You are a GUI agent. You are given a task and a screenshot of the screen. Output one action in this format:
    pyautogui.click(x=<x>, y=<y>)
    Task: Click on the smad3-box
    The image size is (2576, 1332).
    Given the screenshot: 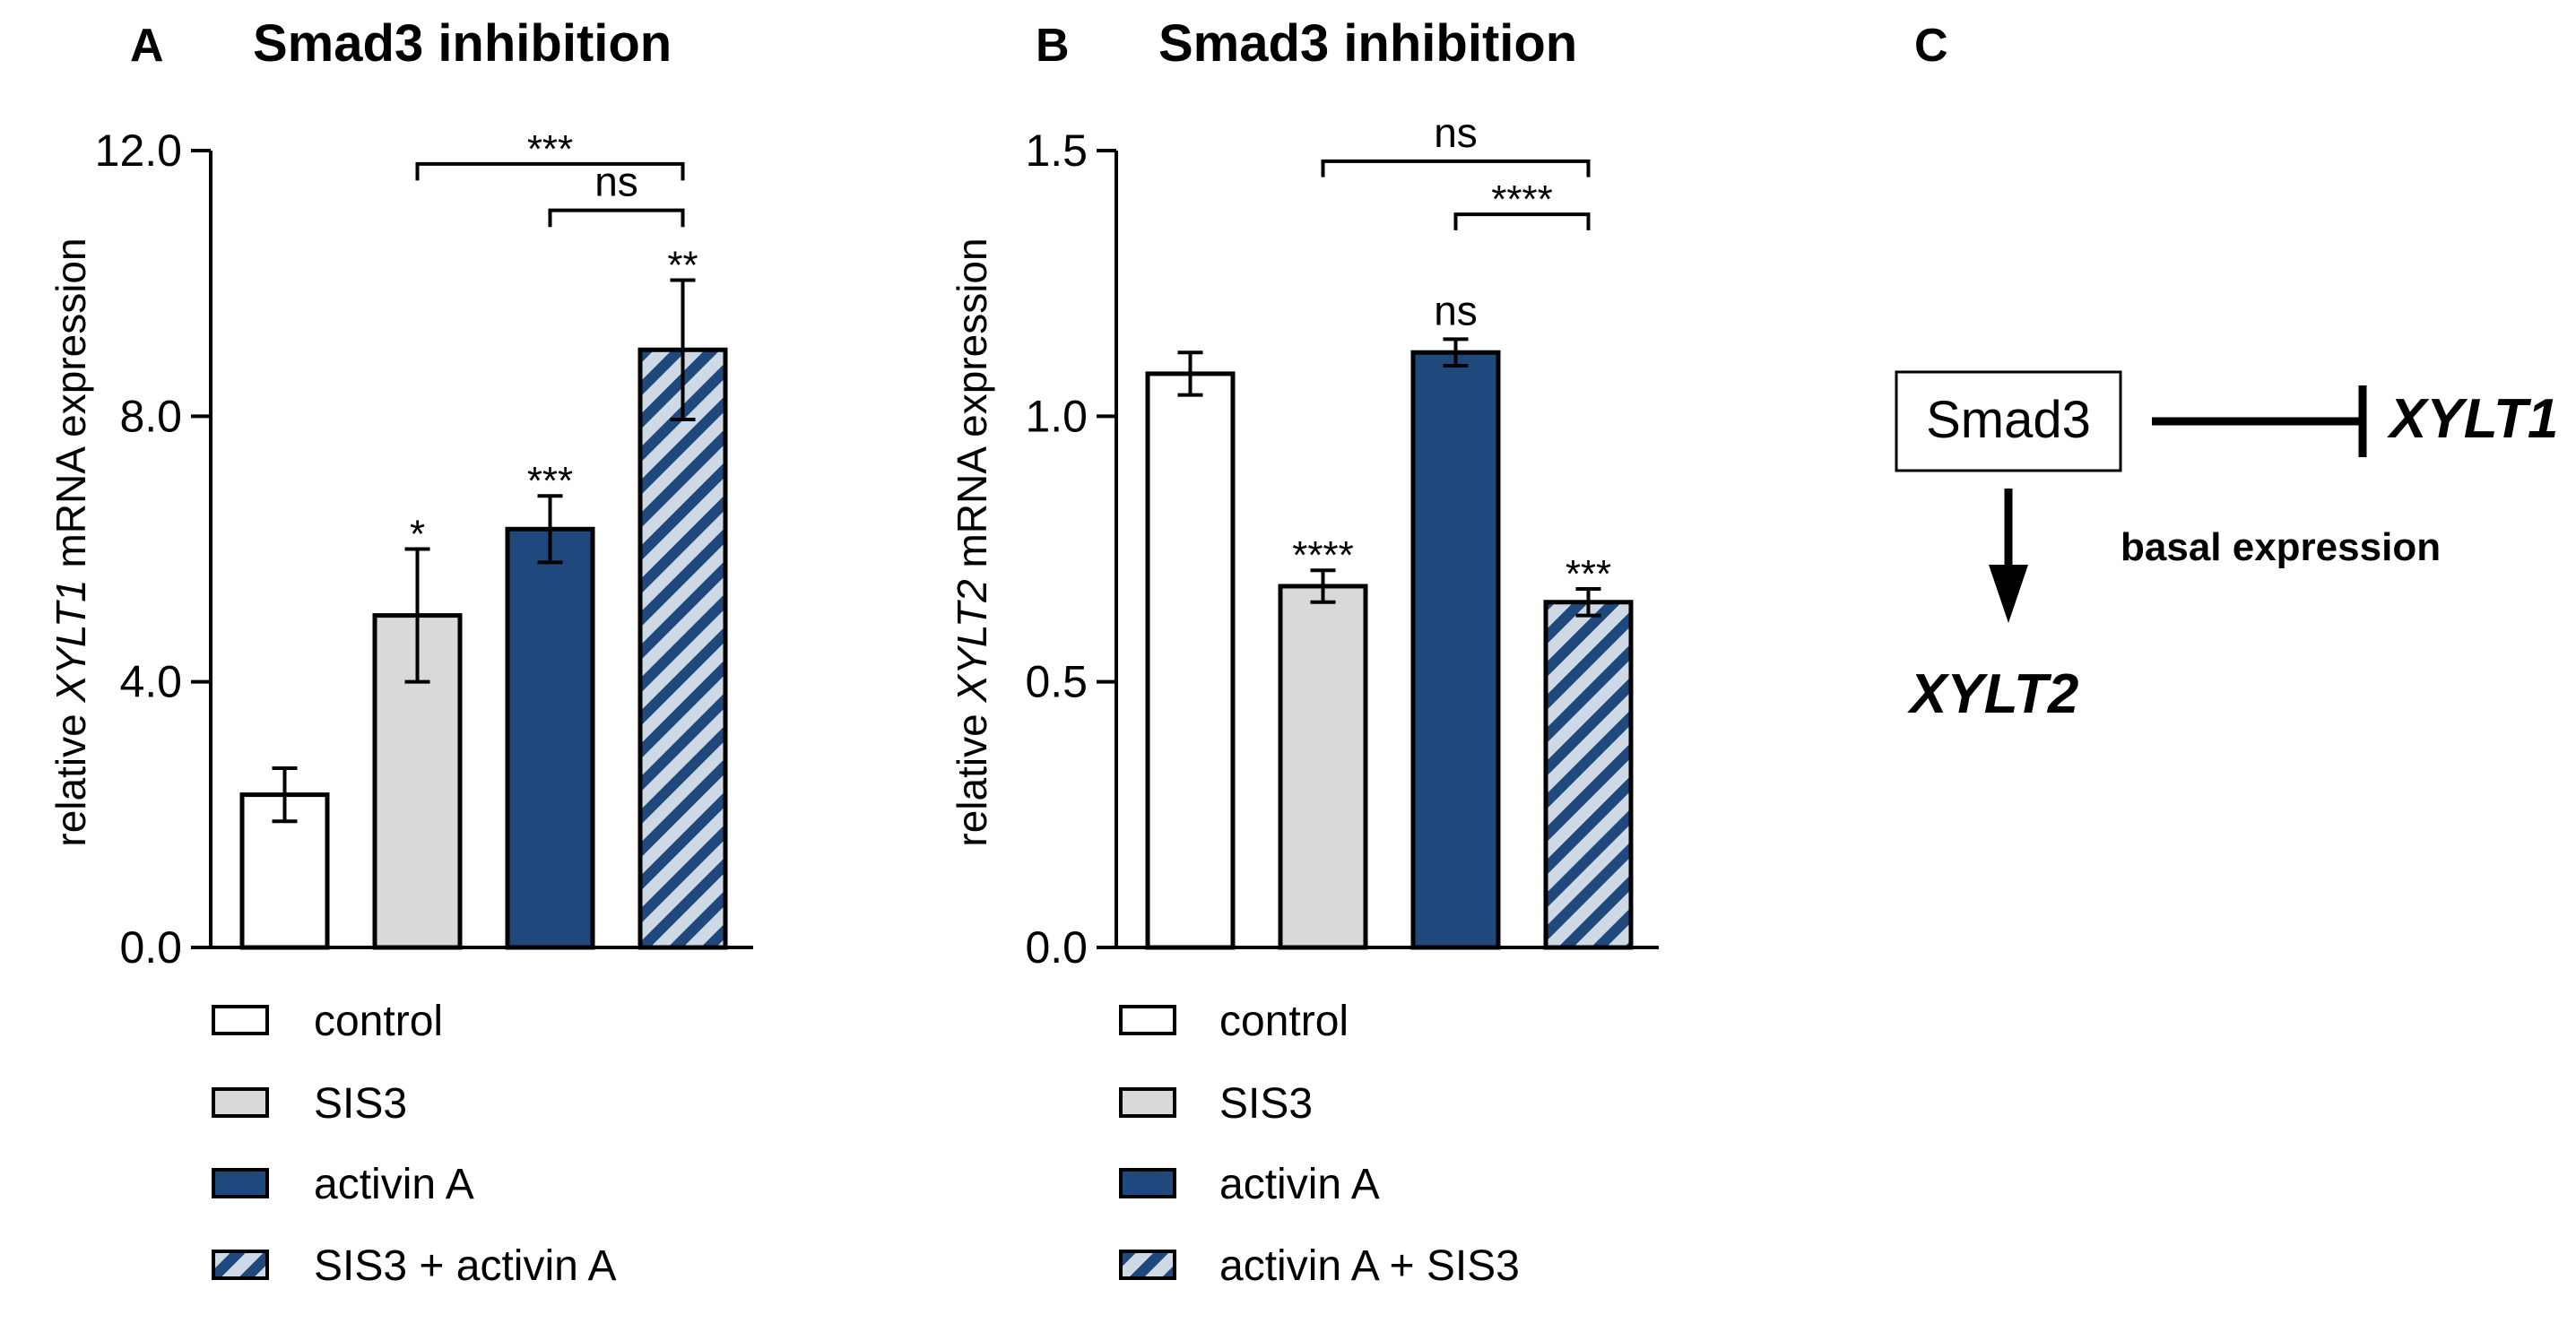 What is the action you would take?
    pyautogui.click(x=2008, y=421)
    